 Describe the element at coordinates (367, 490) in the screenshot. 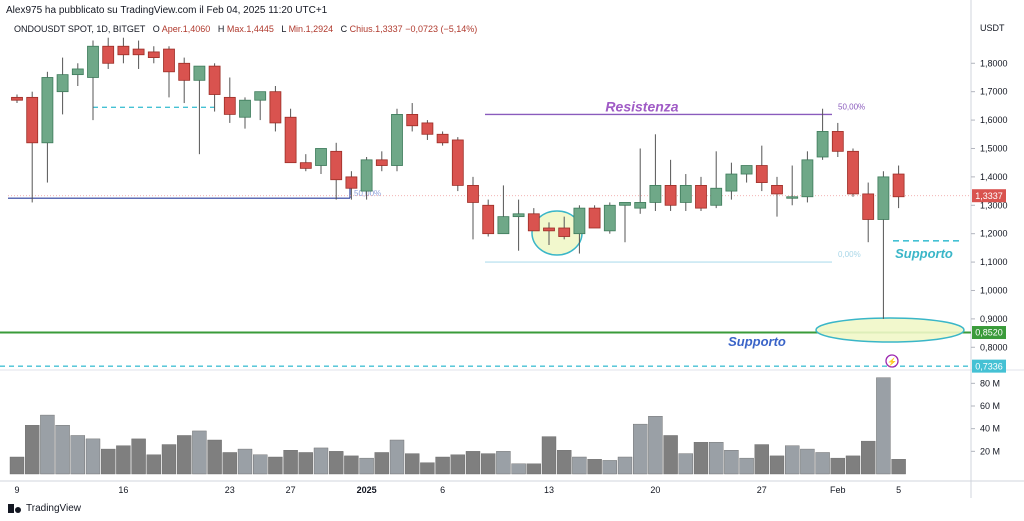

I see `x-tick-label: 2025` at that location.